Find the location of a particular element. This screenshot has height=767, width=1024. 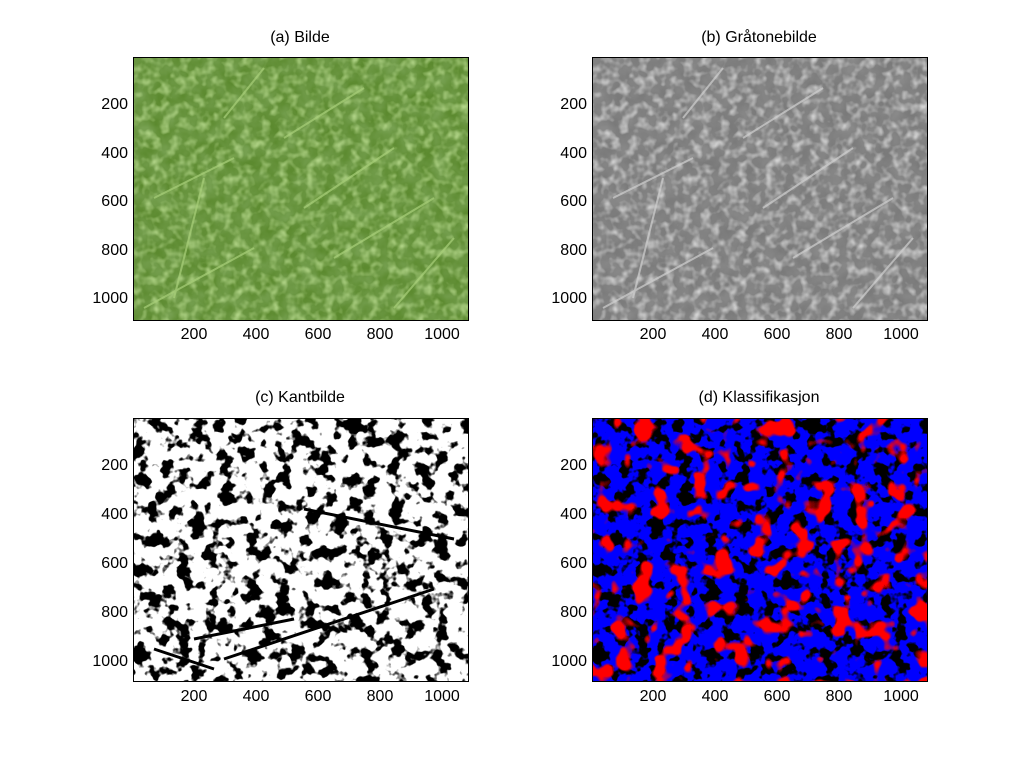

panel-title: (d) Klassifikasjon is located at coordinates (759, 397).